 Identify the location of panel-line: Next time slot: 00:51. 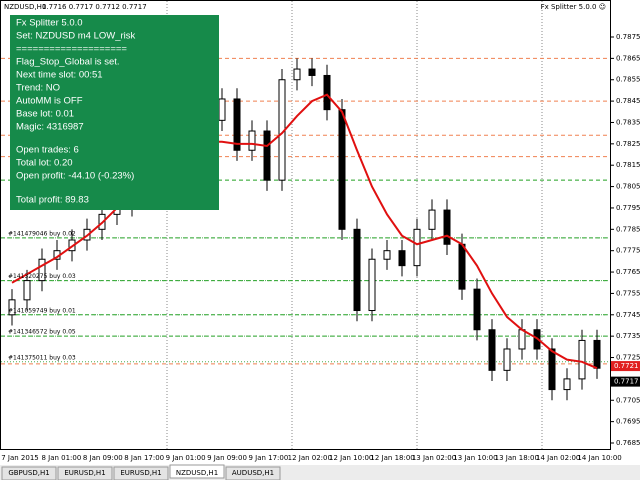
(59, 75).